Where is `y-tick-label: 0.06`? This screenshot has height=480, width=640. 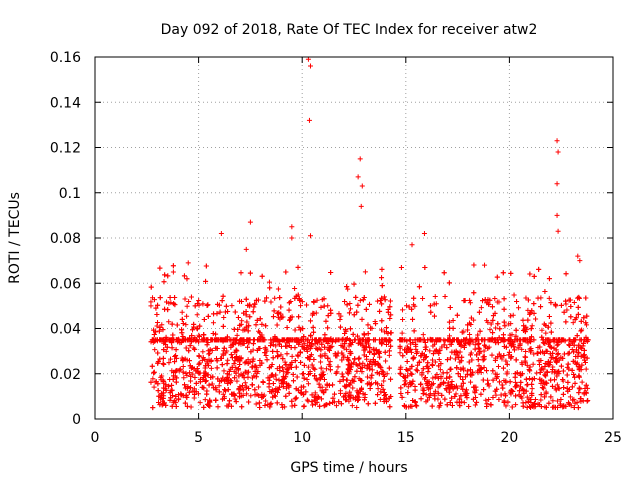 y-tick-label: 0.06 is located at coordinates (65, 284).